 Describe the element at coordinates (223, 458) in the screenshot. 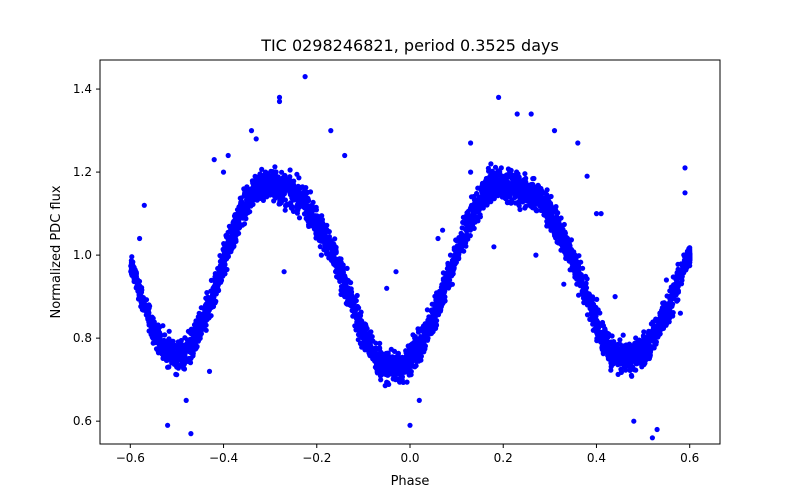

I see `x-tick-label: −0.4` at that location.